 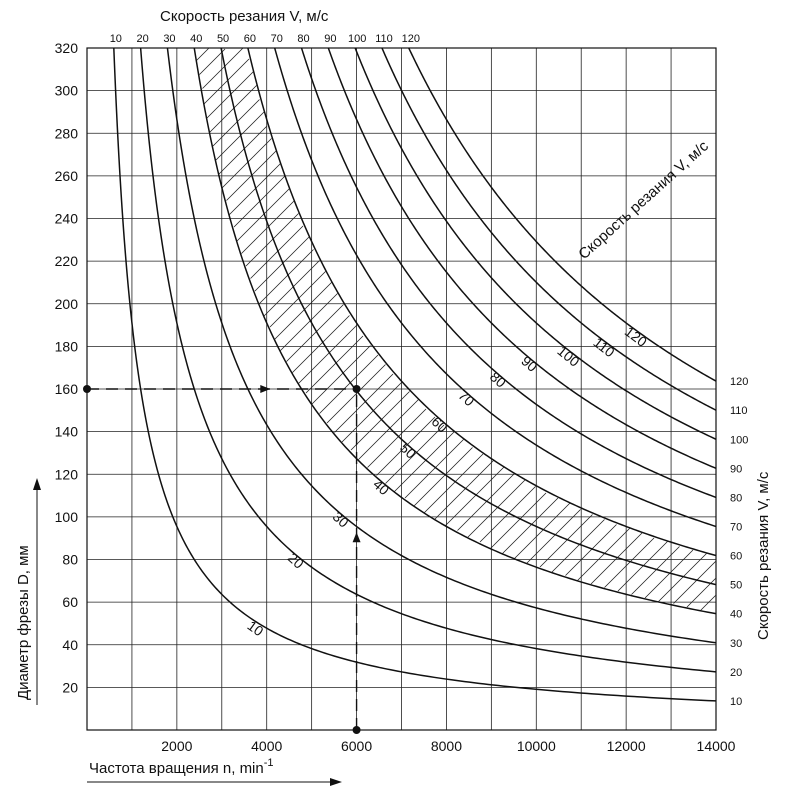 What do you see at coordinates (736, 644) in the screenshot?
I see `right-tick-30: 30` at bounding box center [736, 644].